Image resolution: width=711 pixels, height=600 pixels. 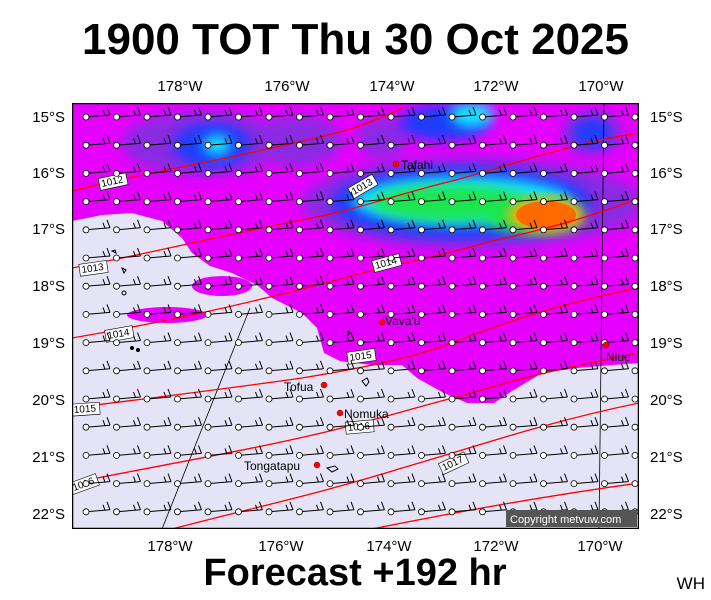 I want to click on region-code: WH, so click(x=690, y=583).